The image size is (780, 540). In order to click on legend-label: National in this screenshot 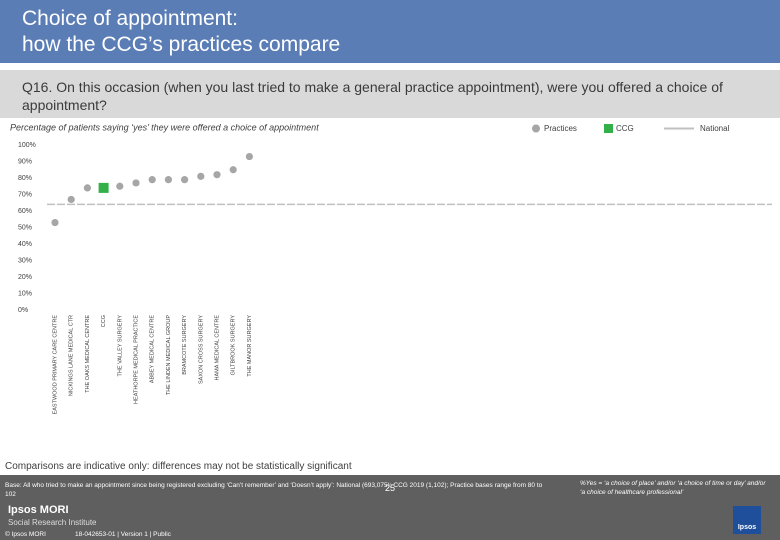, I will do `click(715, 128)`.